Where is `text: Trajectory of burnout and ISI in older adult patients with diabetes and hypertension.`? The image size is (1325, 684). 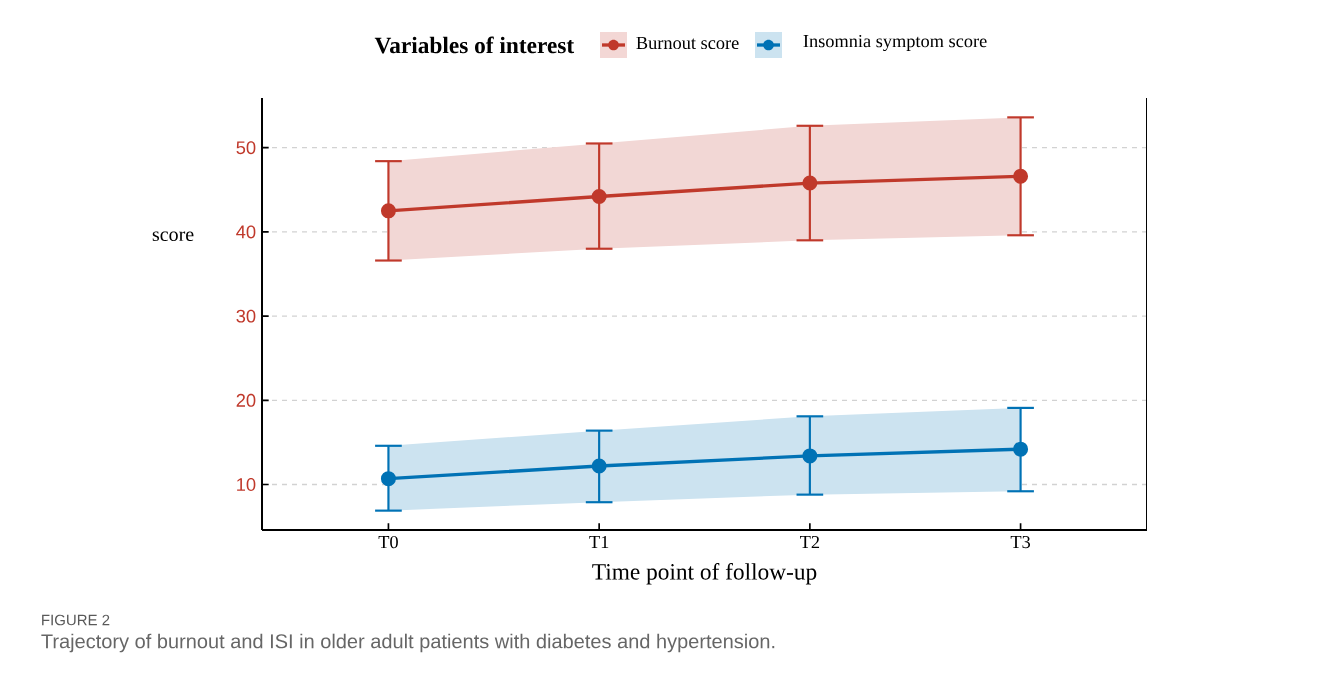
text: Trajectory of burnout and ISI in older adult patients with diabetes and hypertension. is located at coordinates (408, 643).